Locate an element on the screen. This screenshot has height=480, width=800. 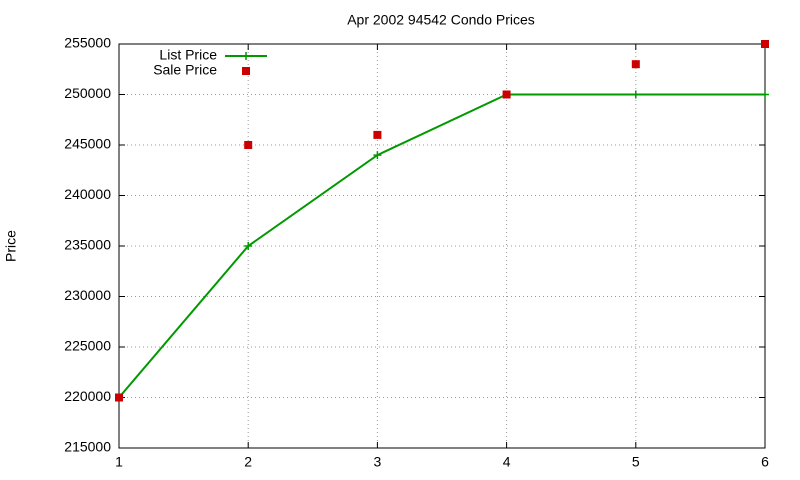
chart-title: Apr 2002 94542 Condo Prices is located at coordinates (441, 20).